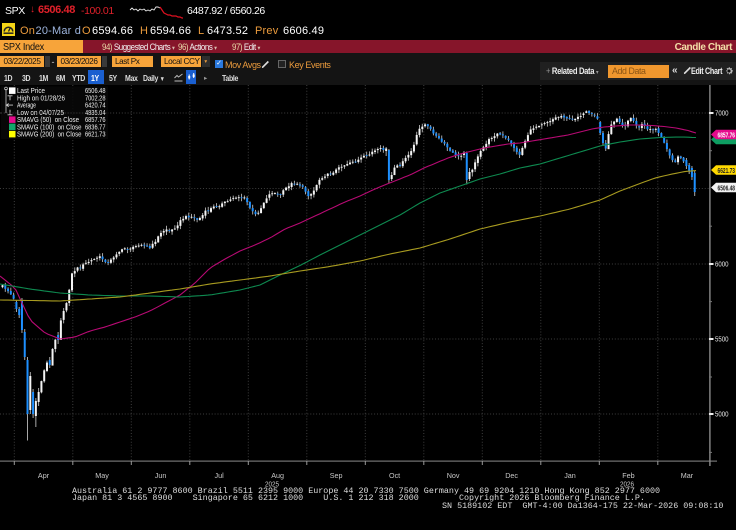 The image size is (736, 530). I want to click on svg-text: Dec, so click(511, 475).